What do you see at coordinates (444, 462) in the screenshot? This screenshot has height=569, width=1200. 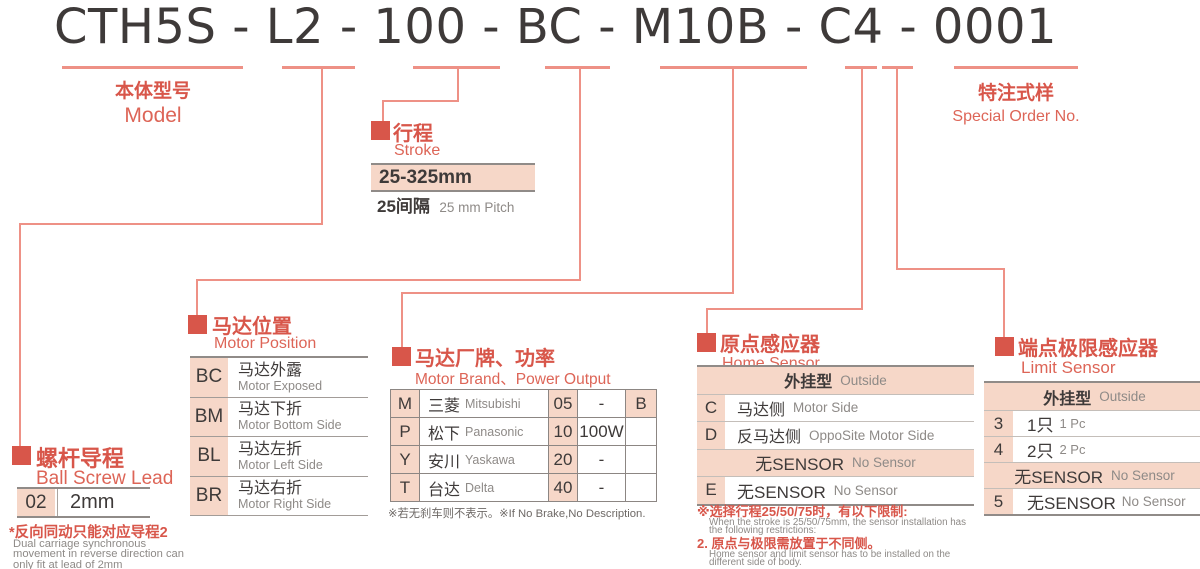 I see `brand-zh: 安川` at bounding box center [444, 462].